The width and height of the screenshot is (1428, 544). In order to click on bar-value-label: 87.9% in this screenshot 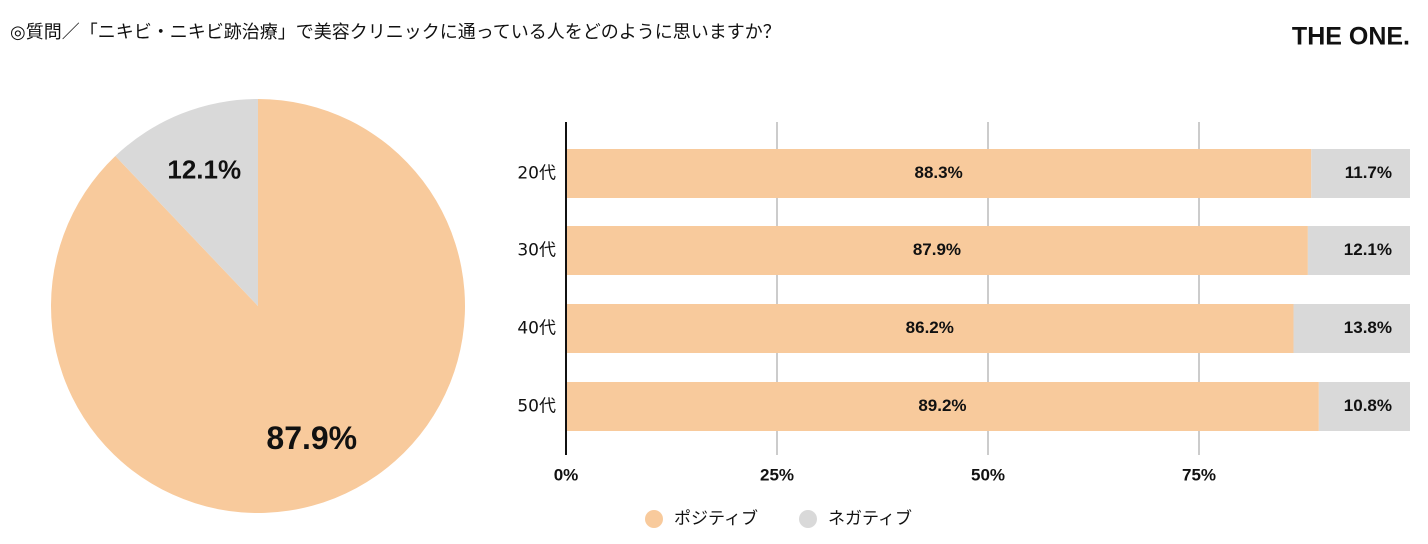, I will do `click(937, 249)`.